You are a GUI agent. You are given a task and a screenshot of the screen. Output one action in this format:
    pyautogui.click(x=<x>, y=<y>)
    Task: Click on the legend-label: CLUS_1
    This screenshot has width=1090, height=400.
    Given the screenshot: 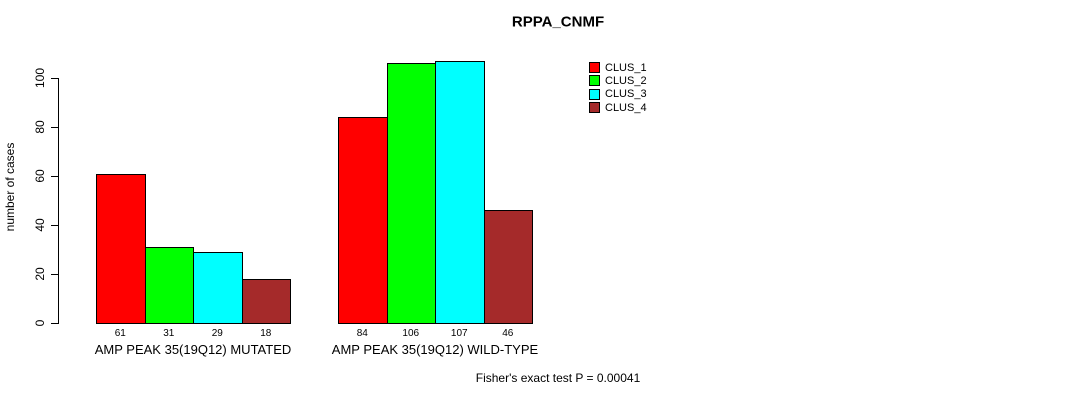 What is the action you would take?
    pyautogui.click(x=626, y=67)
    